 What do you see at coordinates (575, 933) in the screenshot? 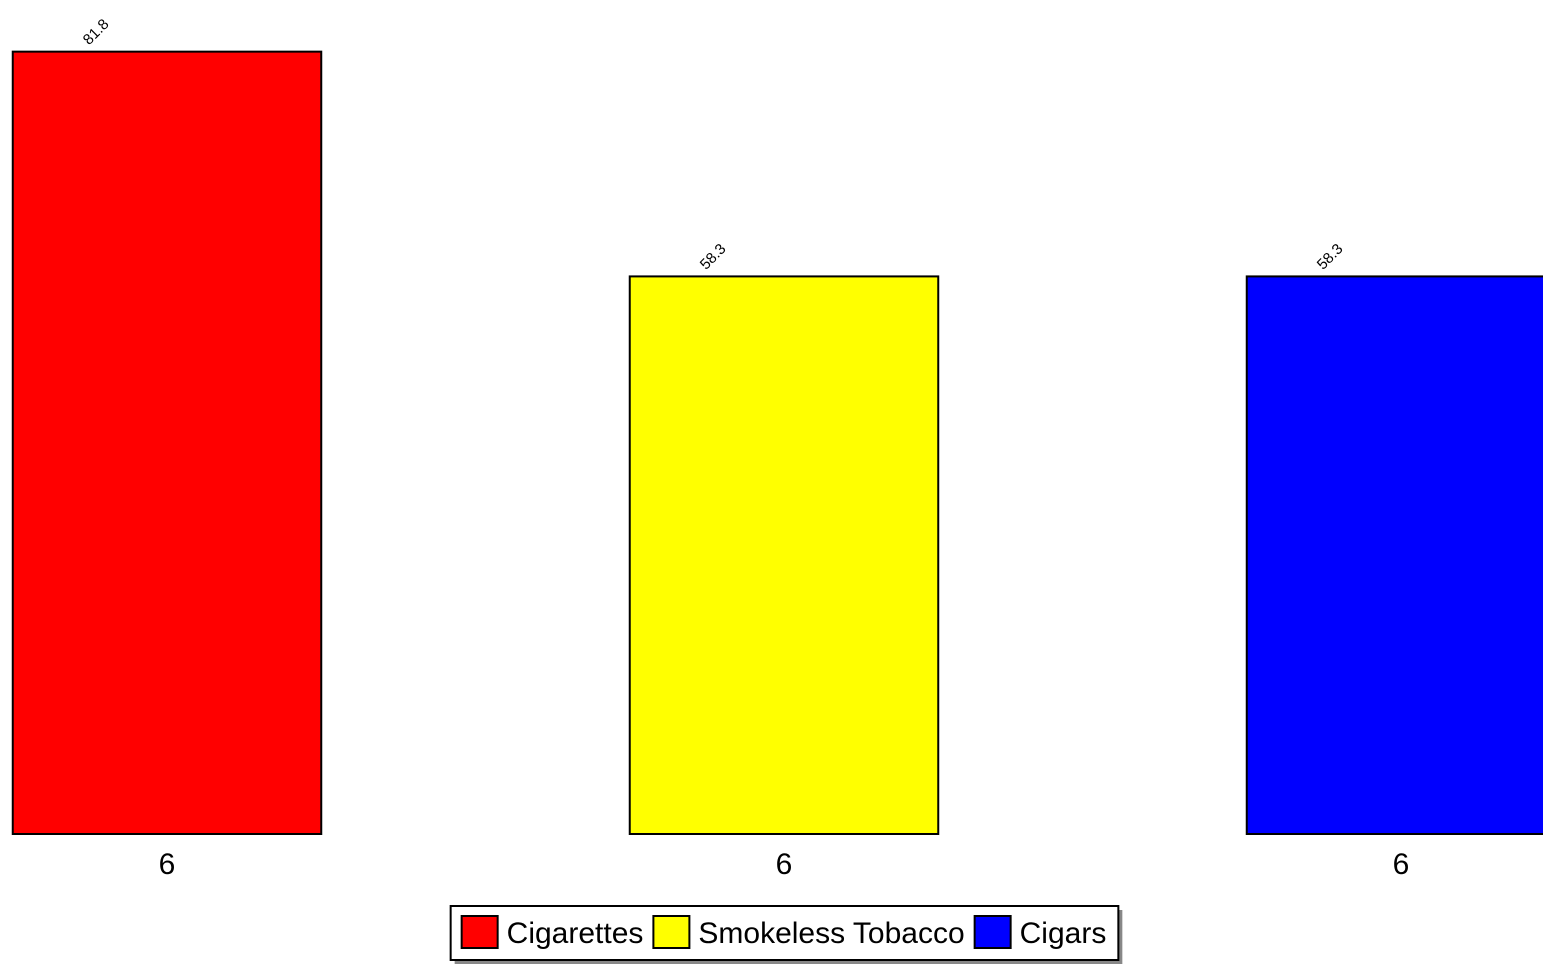
I see `legend-label: Cigarettes` at bounding box center [575, 933].